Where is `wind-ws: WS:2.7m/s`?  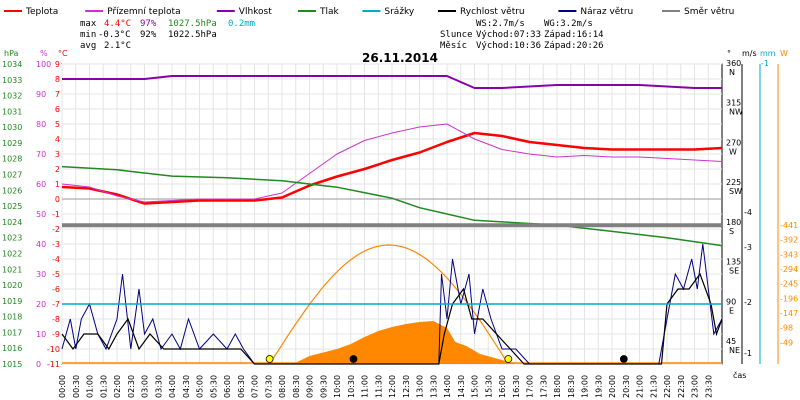 wind-ws: WS:2.7m/s is located at coordinates (500, 24).